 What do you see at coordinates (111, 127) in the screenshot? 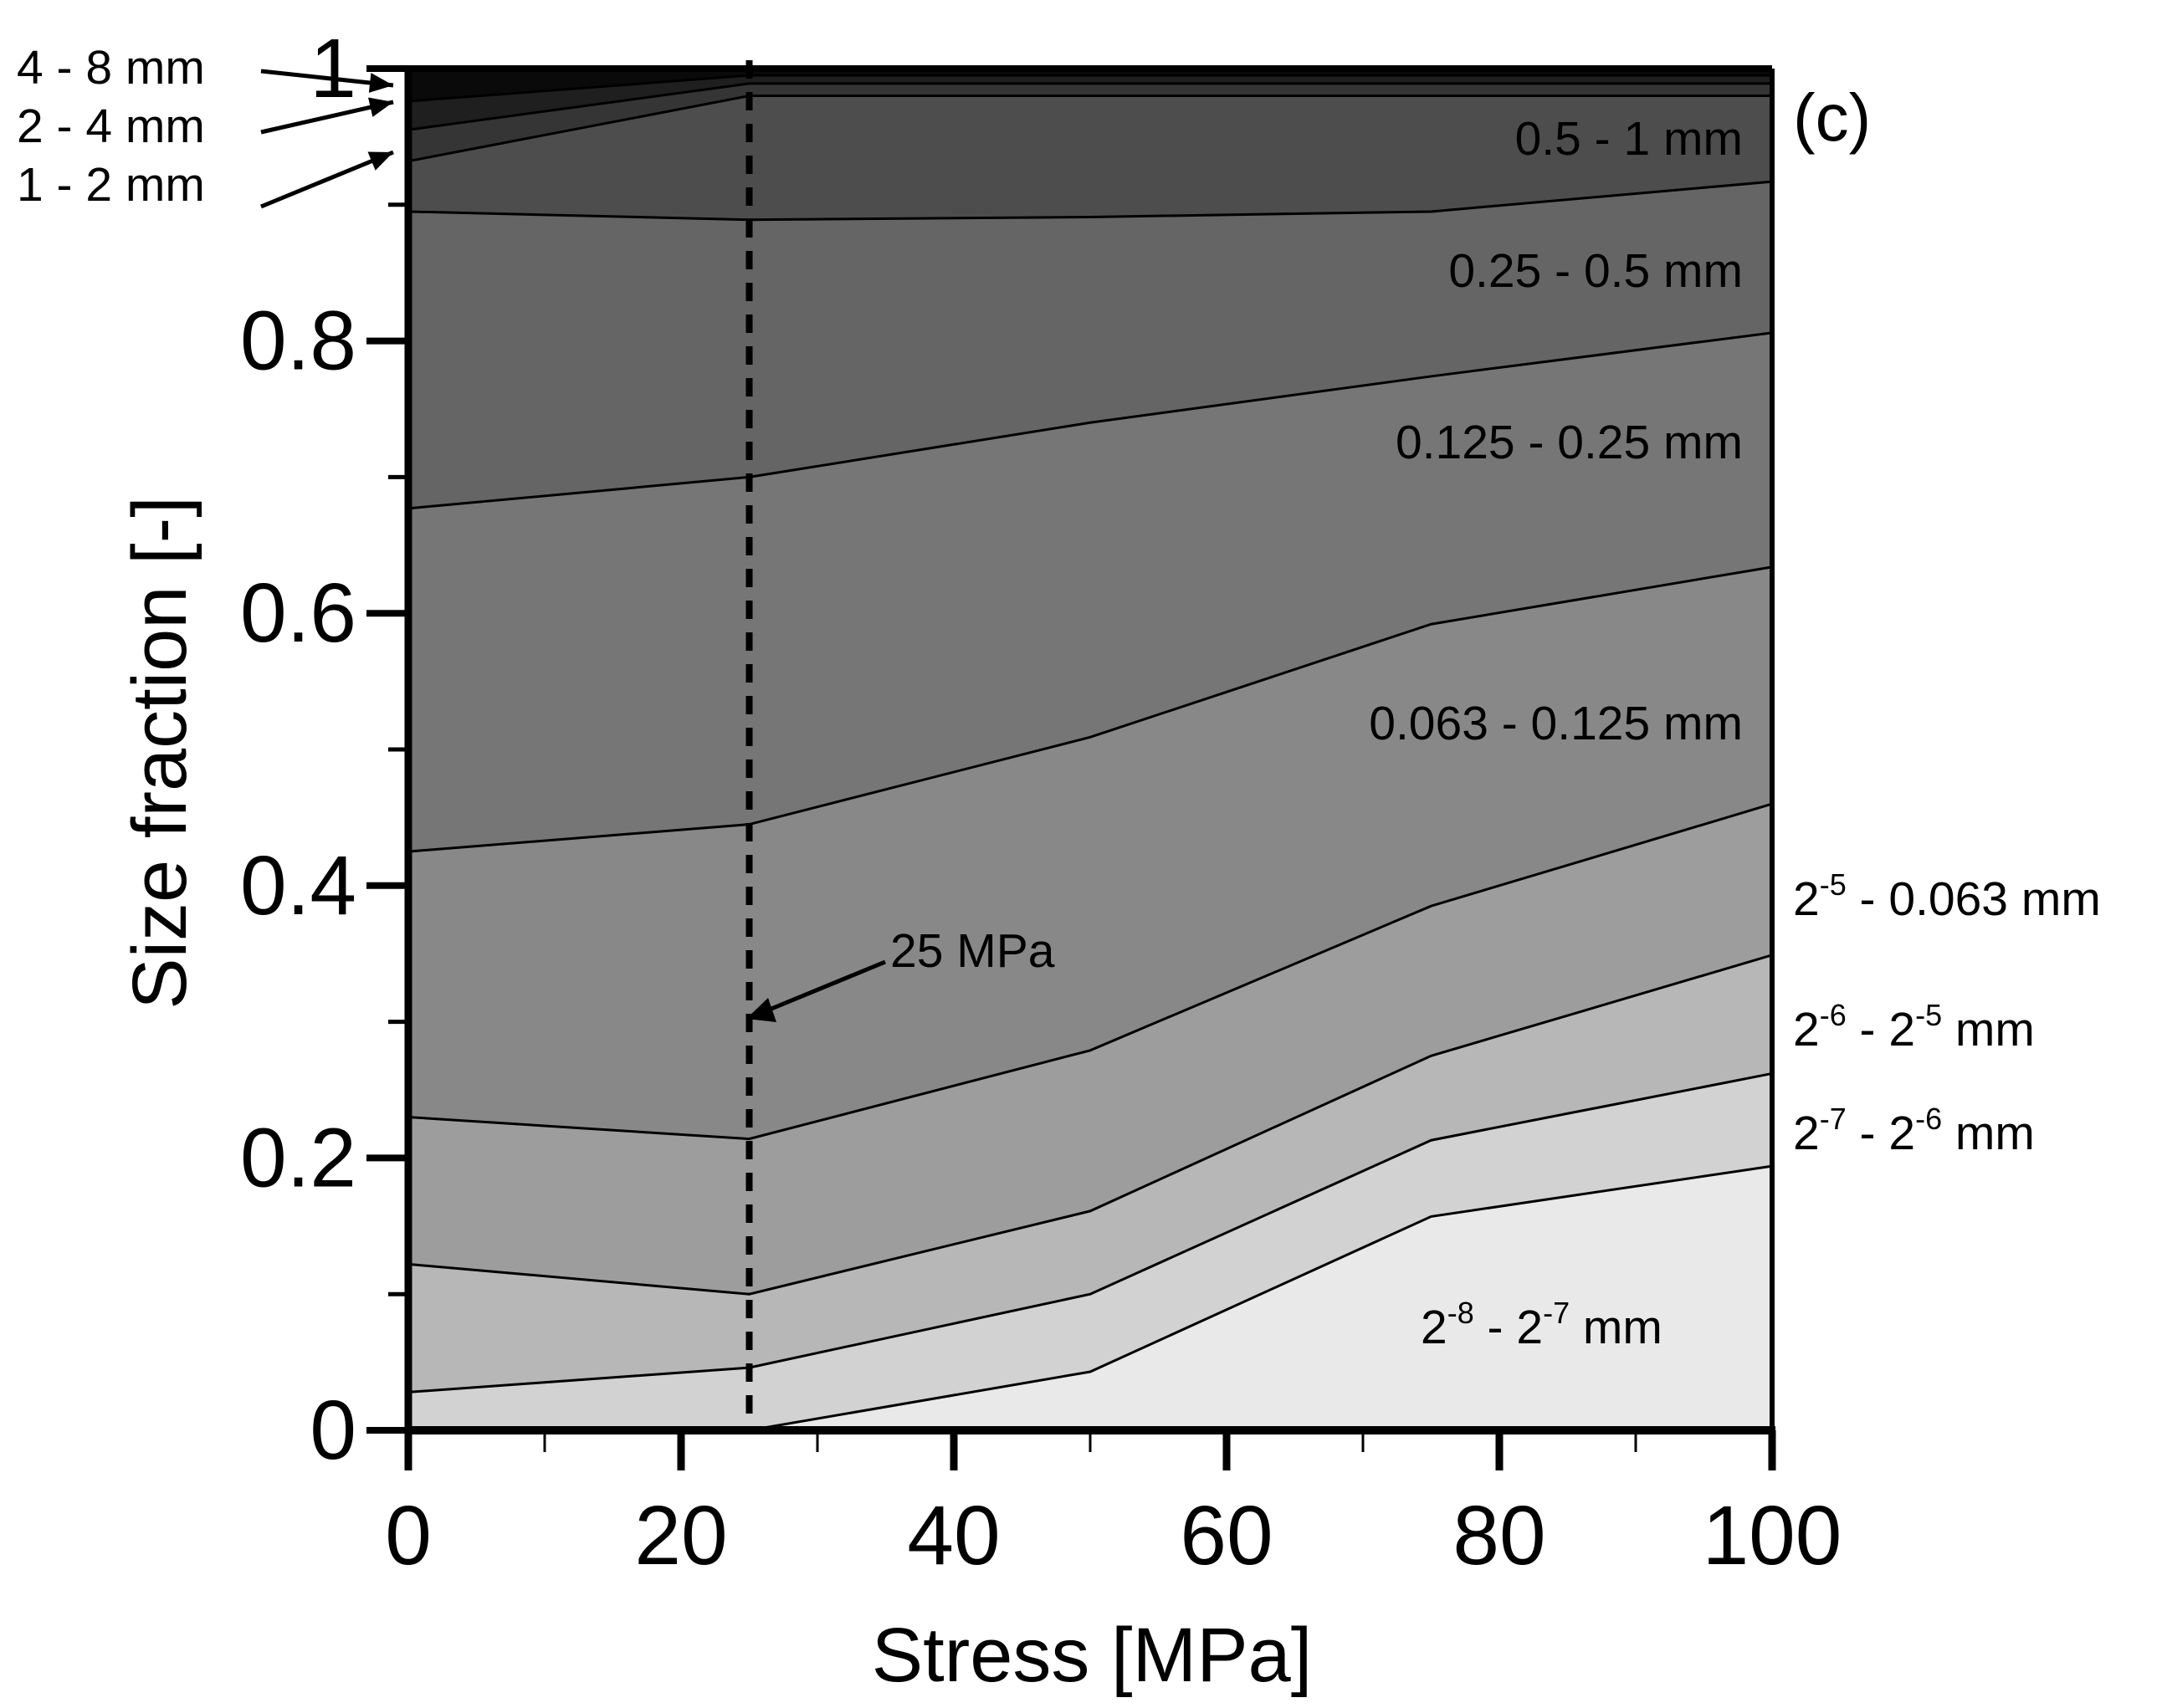
I see `callout-2-4mm: 2 - 4 mm` at bounding box center [111, 127].